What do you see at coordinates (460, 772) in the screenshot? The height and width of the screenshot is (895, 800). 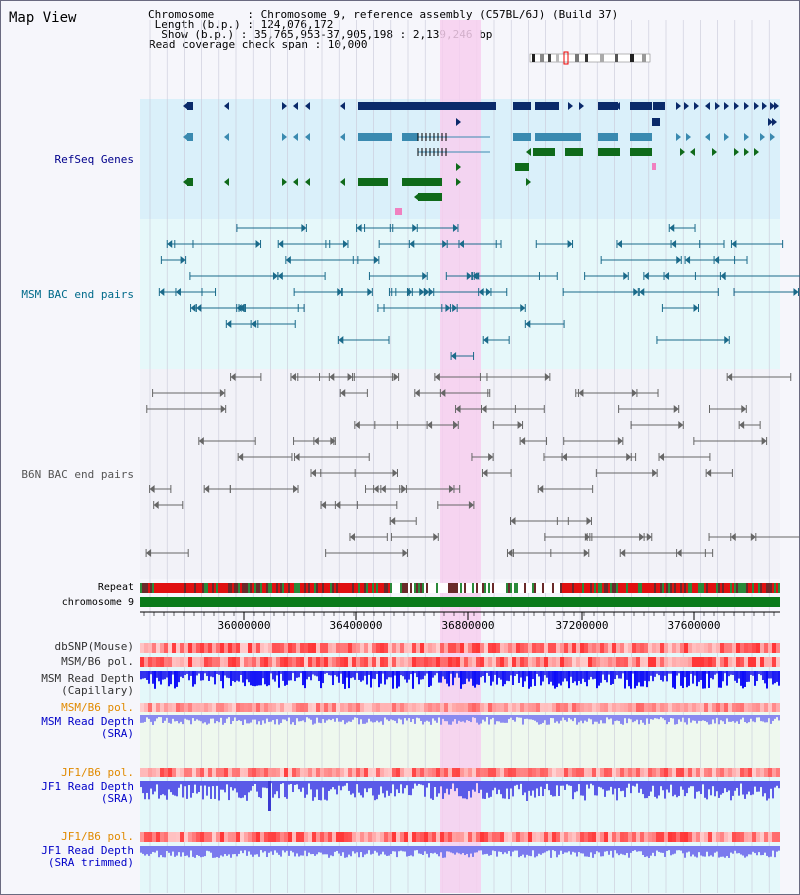 I see `jf1-b6-pol-strip` at bounding box center [460, 772].